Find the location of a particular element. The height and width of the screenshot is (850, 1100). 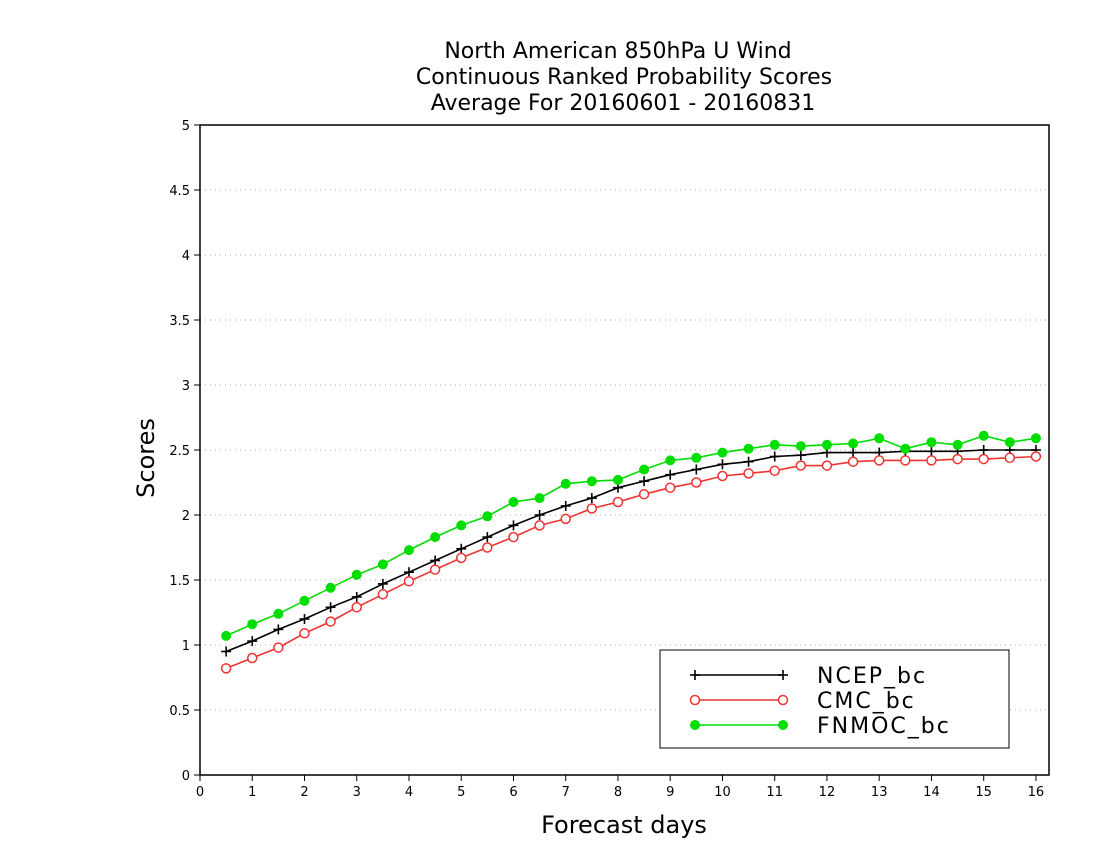

title-line-1: North American 850hPa U Wind is located at coordinates (617, 51).